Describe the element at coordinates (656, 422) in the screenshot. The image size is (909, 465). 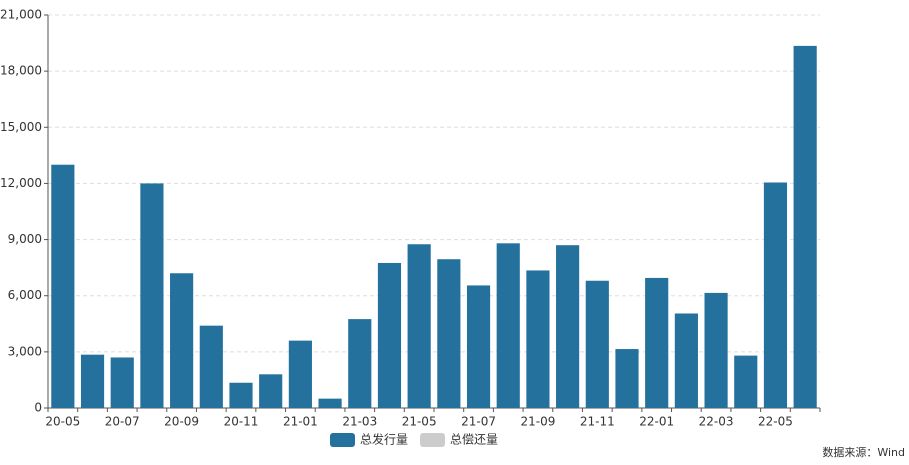
I see `x-tick-label: 22-01` at that location.